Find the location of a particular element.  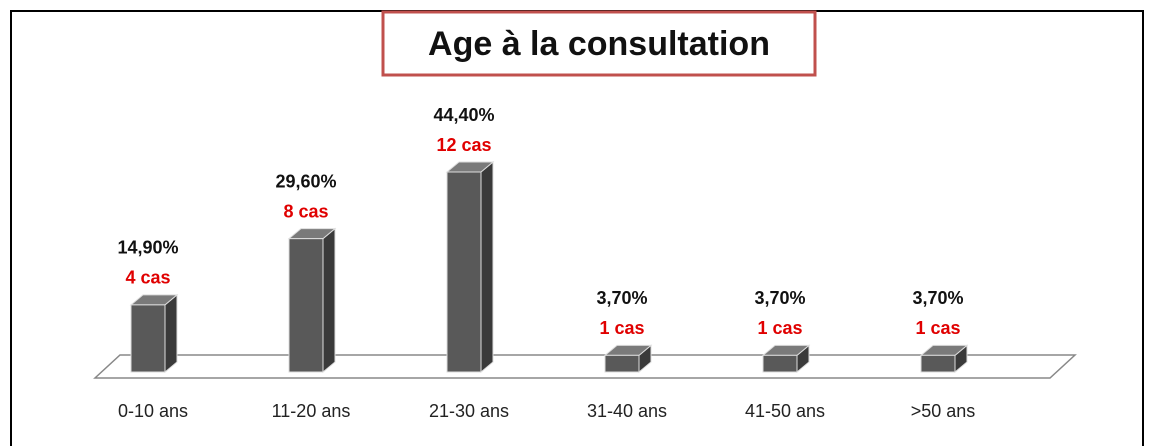

chart-title: Age à la consultation is located at coordinates (599, 44).